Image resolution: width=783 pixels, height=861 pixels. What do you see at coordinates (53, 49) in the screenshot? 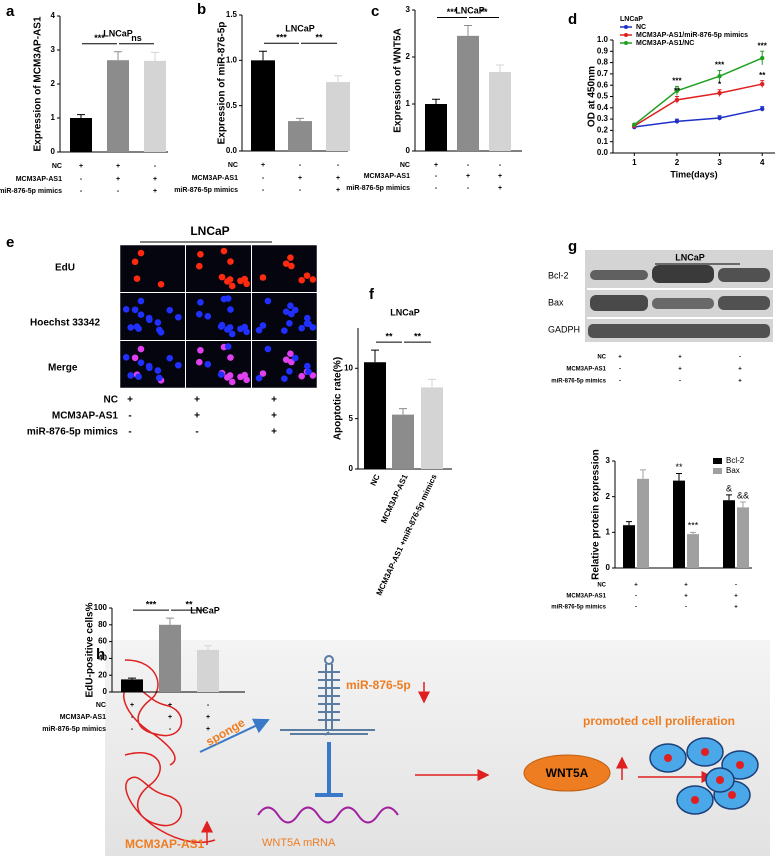
I see `y-tick-label: 3` at bounding box center [53, 49].